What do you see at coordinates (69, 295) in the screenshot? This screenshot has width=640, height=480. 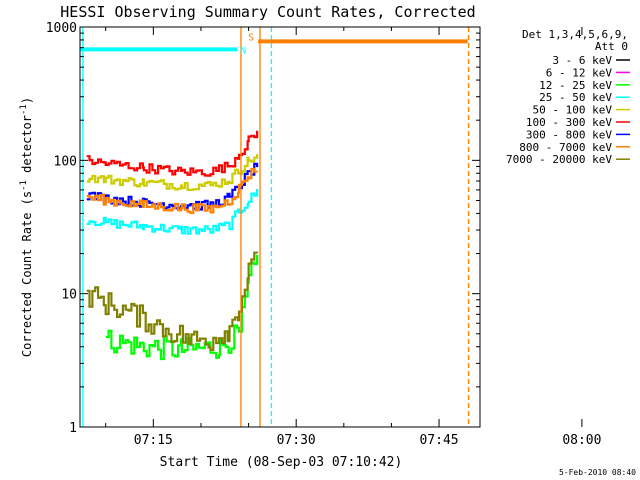 I see `y-tick-label-2: 10` at bounding box center [69, 295].